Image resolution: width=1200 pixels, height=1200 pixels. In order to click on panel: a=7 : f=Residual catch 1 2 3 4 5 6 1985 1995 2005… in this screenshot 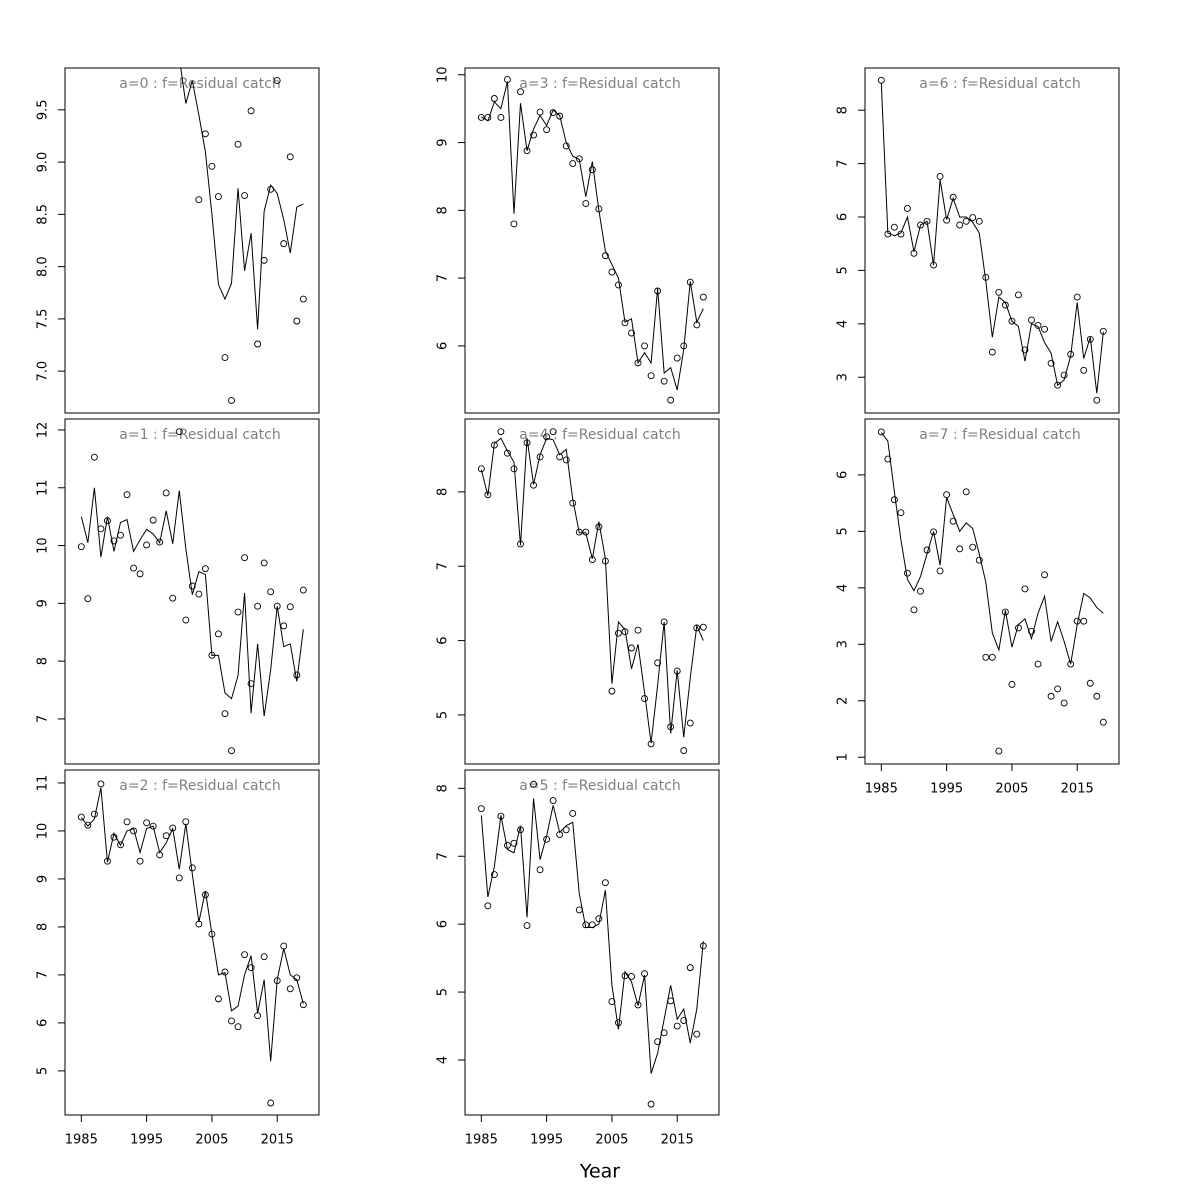, I will do `click(978, 607)`.